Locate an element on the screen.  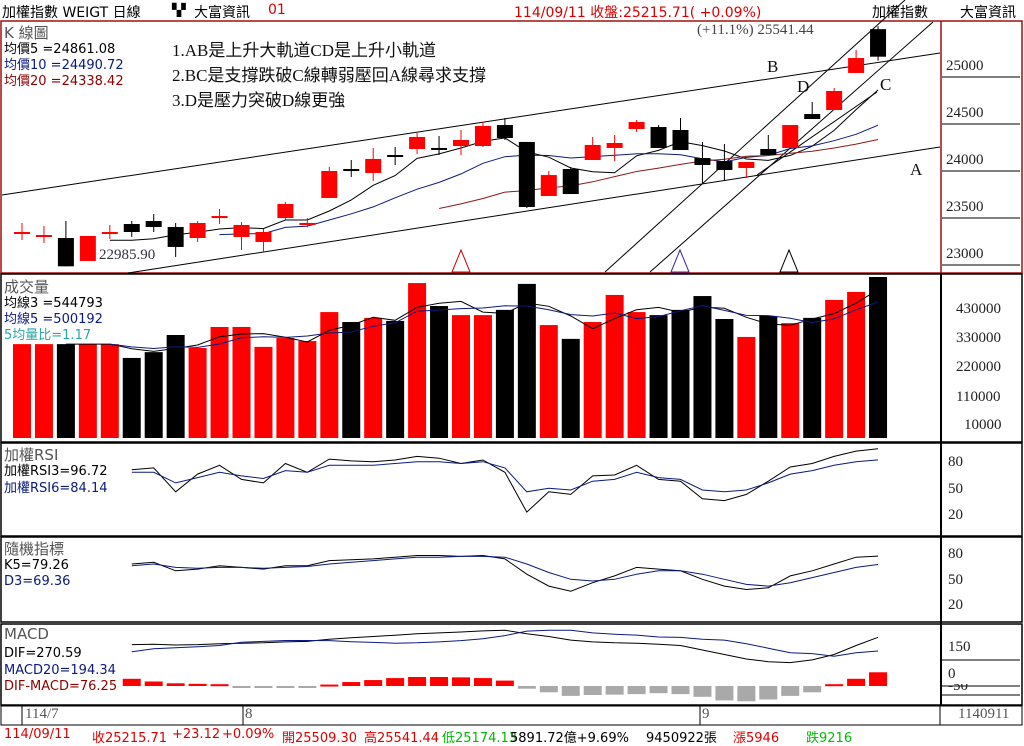
chart-title: 加權指數 WEIGT 日線 is located at coordinates (71, 13).